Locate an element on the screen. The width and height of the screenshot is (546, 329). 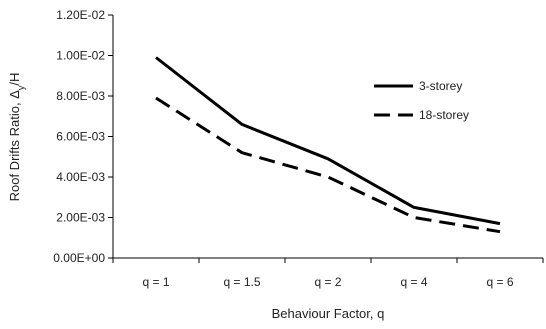
y-tick-label: 8.00E-03 is located at coordinates (80, 96).